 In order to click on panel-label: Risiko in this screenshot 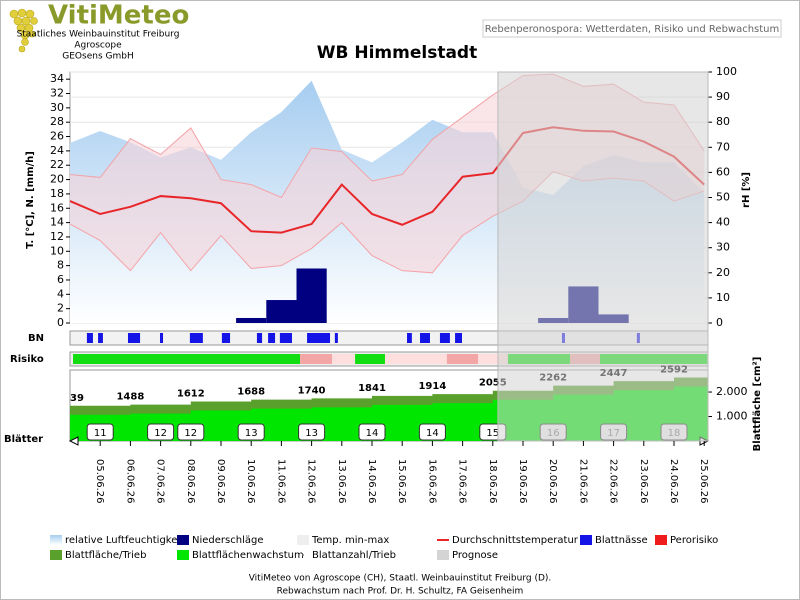, I will do `click(27, 359)`.